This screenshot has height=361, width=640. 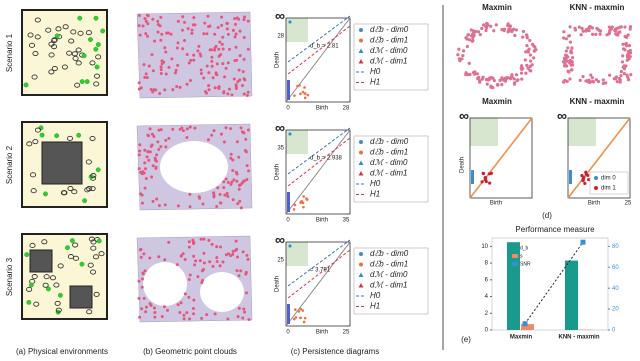 I want to click on caption-a: (a) Physical environments, so click(x=62, y=351).